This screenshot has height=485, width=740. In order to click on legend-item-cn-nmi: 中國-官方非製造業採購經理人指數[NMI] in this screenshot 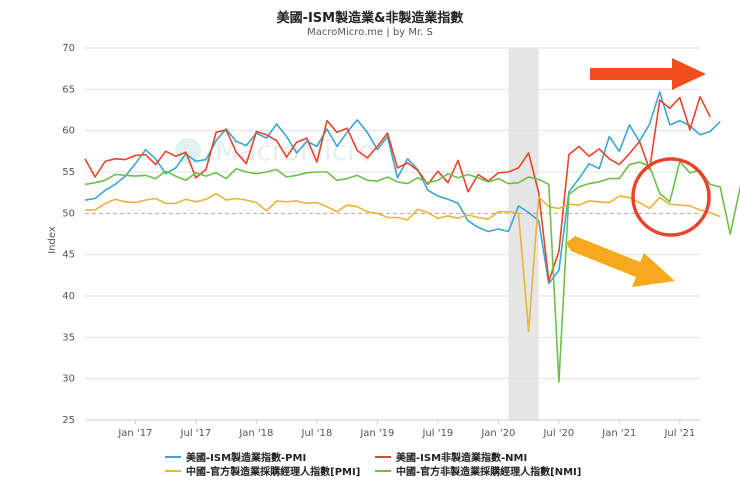, I will do `click(478, 470)`.